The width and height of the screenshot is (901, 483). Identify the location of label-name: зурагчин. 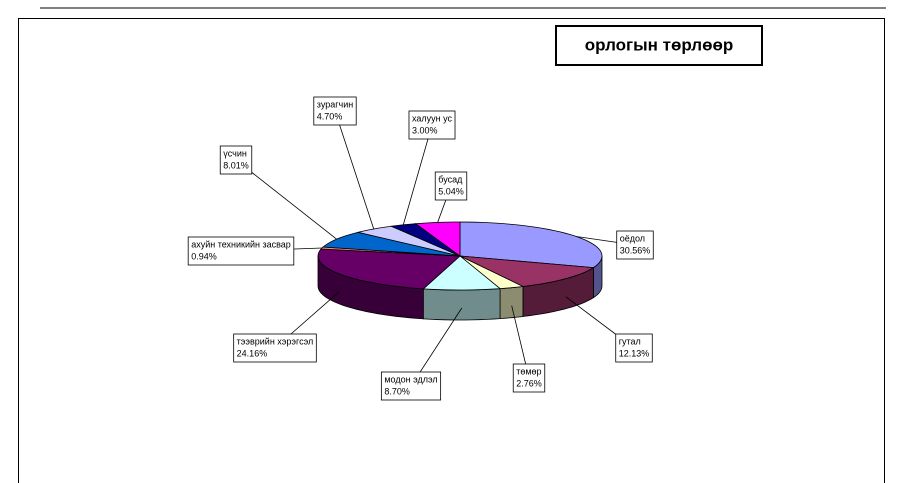
(335, 104).